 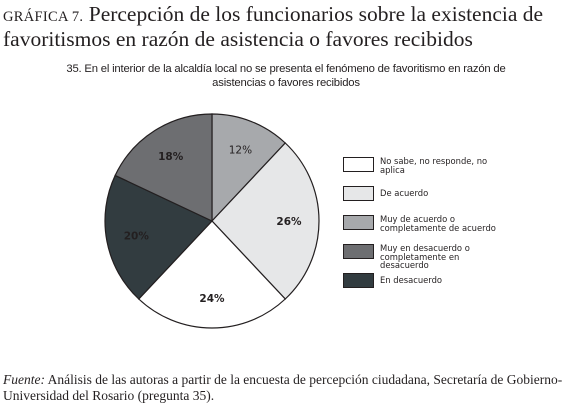 What do you see at coordinates (289, 222) in the screenshot?
I see `slice-label-1: 26%` at bounding box center [289, 222].